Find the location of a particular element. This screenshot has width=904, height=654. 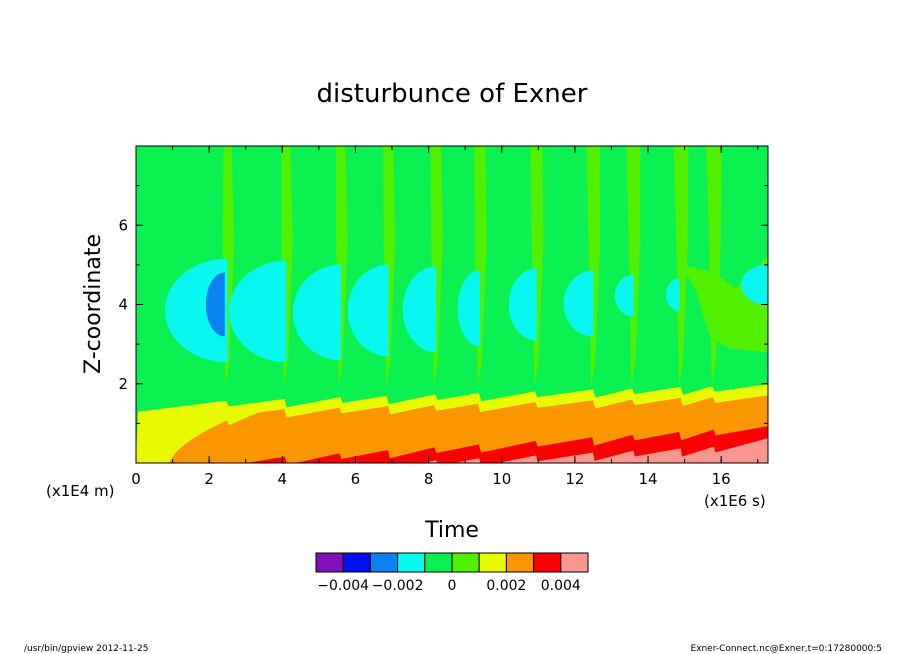

colorbar-tick-label: −0.004 is located at coordinates (343, 586).